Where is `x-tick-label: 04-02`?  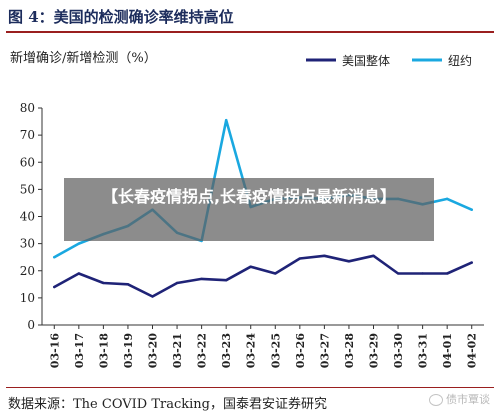
x-tick-label: 04-02 is located at coordinates (472, 350).